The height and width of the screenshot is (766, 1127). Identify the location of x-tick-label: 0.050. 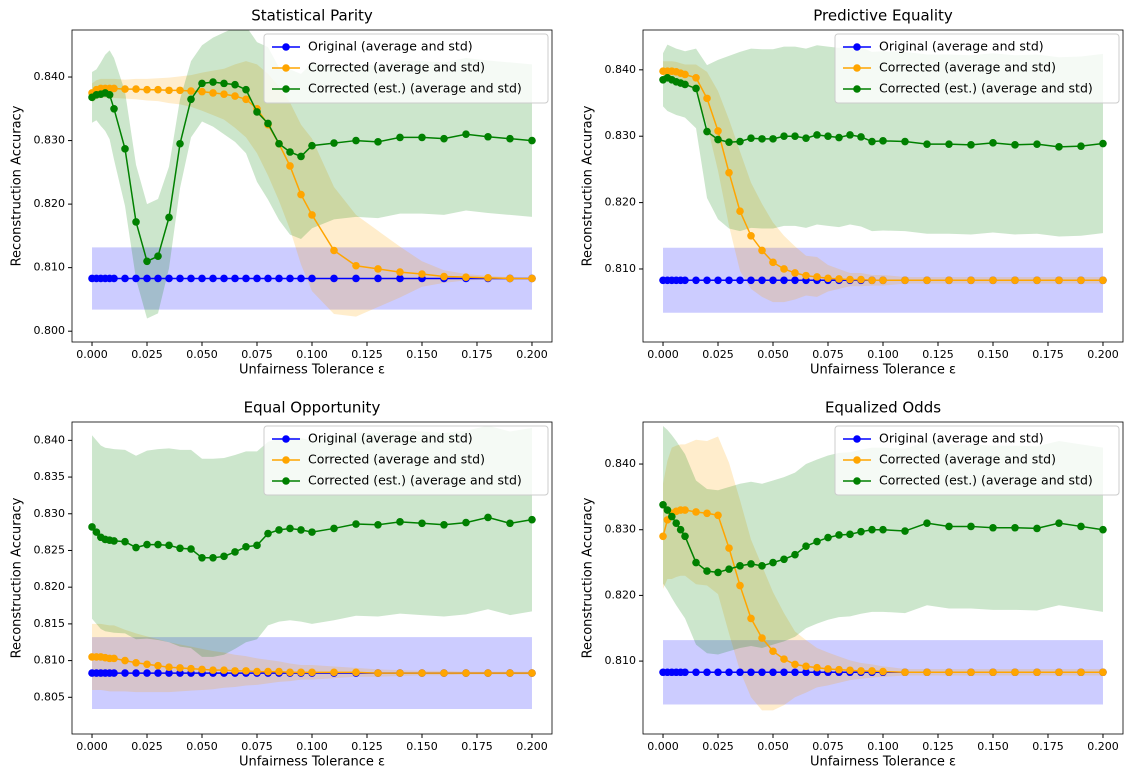
(202, 746).